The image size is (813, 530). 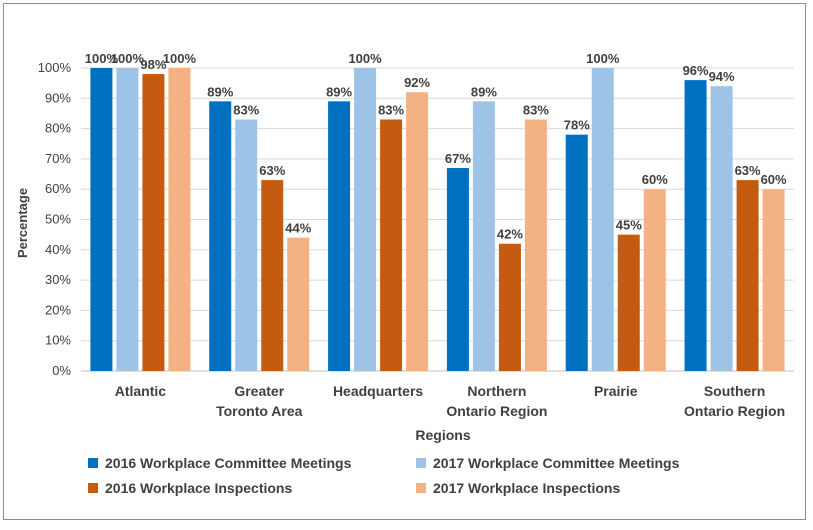 I want to click on y-tick-label: 70%, so click(x=58, y=158).